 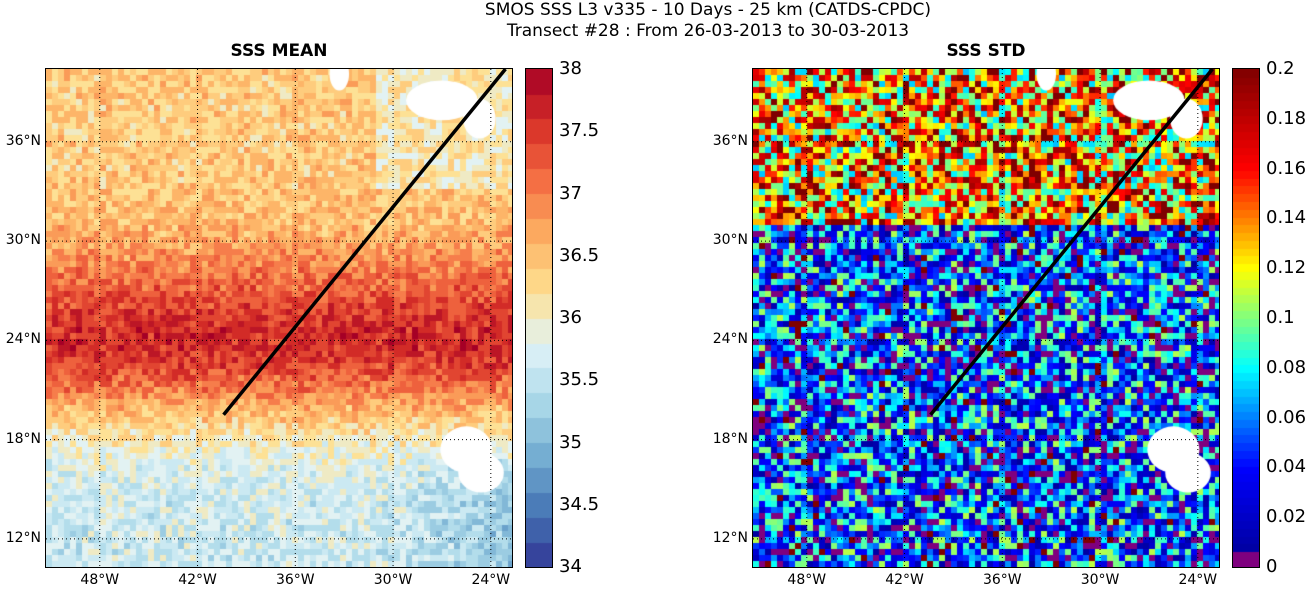 What do you see at coordinates (570, 317) in the screenshot?
I see `colorbar-tick-label: 36` at bounding box center [570, 317].